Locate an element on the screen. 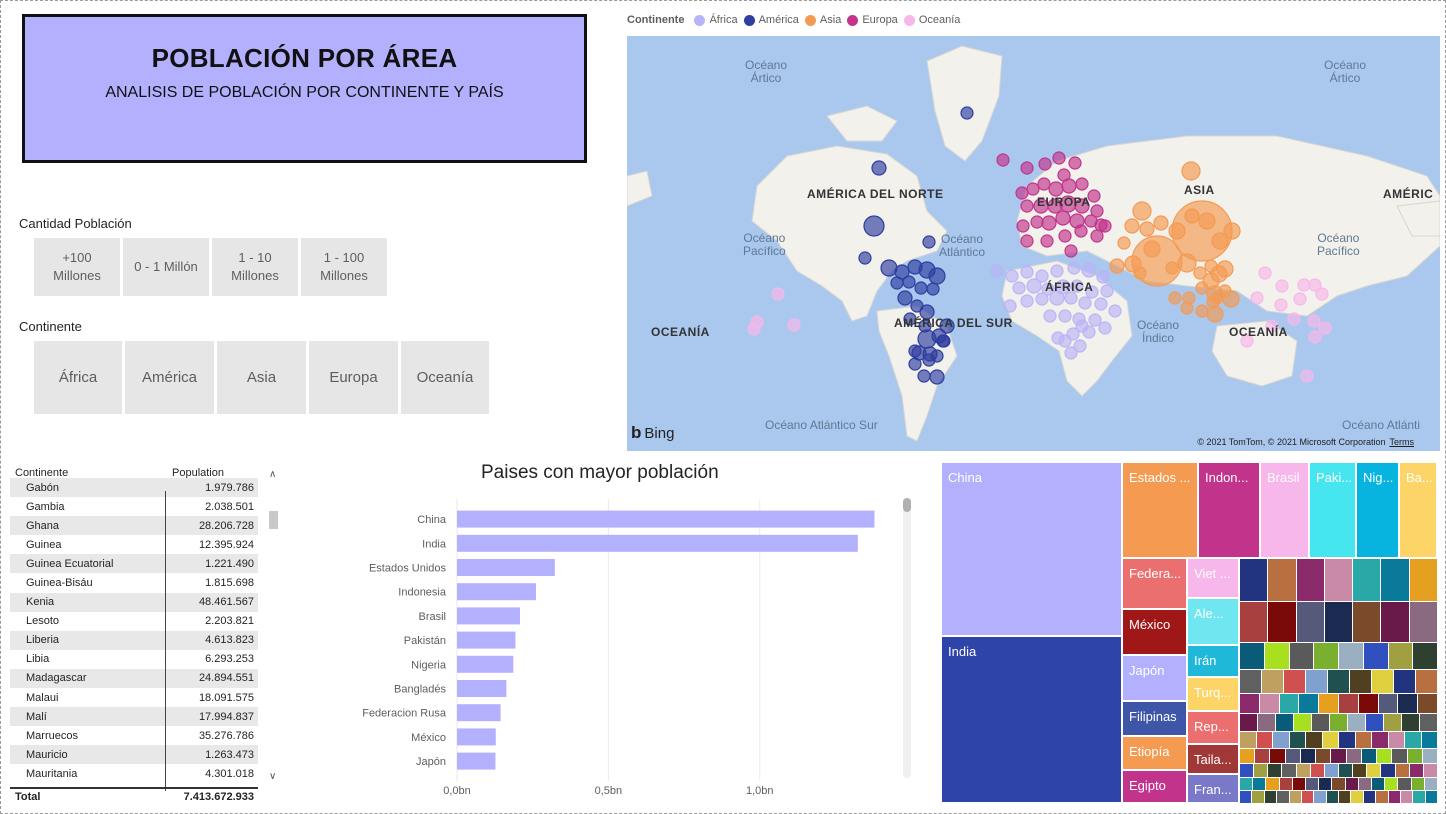 The image size is (1446, 814). slicer-option-africa: África is located at coordinates (78, 377).